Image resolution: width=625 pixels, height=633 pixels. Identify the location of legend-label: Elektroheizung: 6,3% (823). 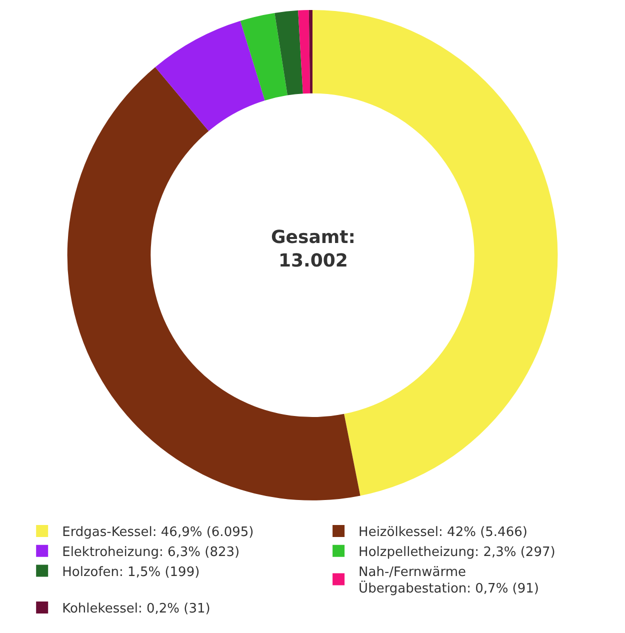
(151, 552).